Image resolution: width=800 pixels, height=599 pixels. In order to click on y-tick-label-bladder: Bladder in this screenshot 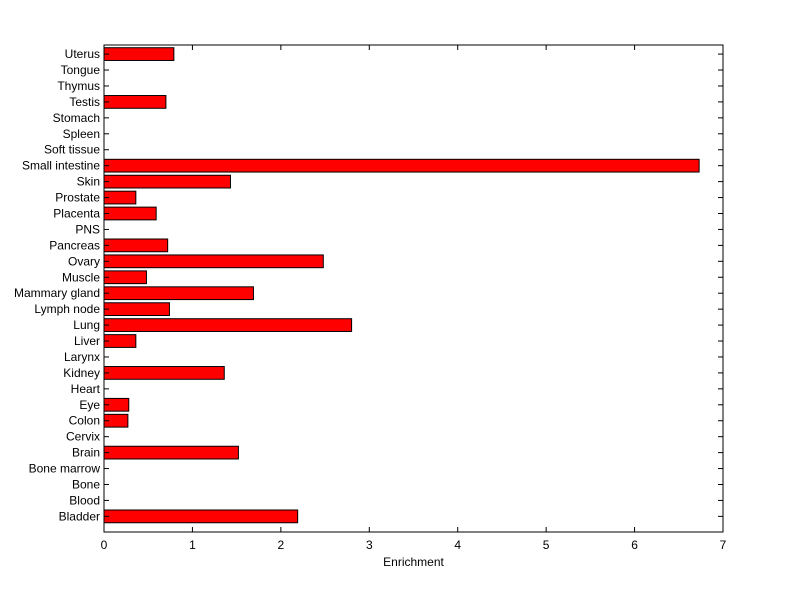, I will do `click(79, 516)`.